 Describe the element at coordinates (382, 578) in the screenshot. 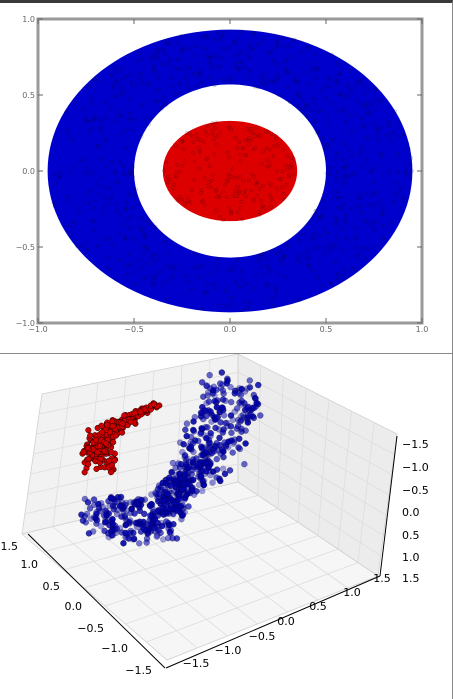

I see `x-tick-label: 1.5` at that location.